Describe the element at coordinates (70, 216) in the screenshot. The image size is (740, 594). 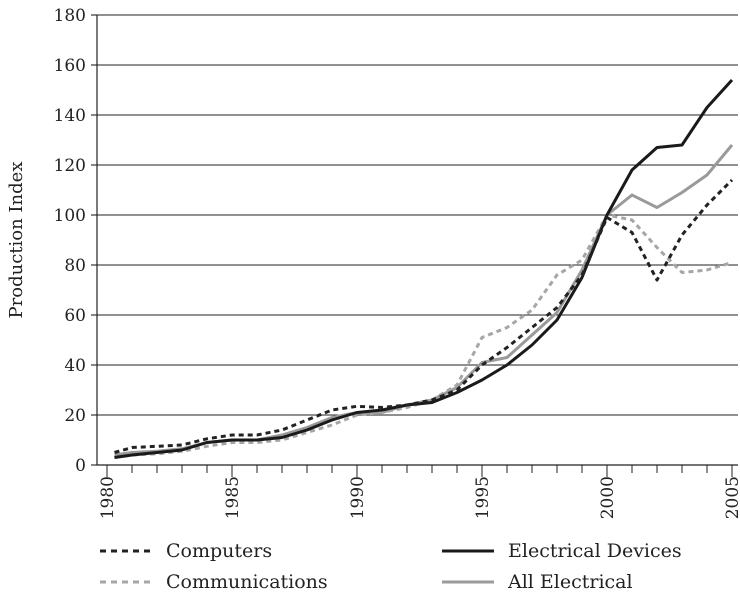
I see `y-tick-label: 100` at that location.